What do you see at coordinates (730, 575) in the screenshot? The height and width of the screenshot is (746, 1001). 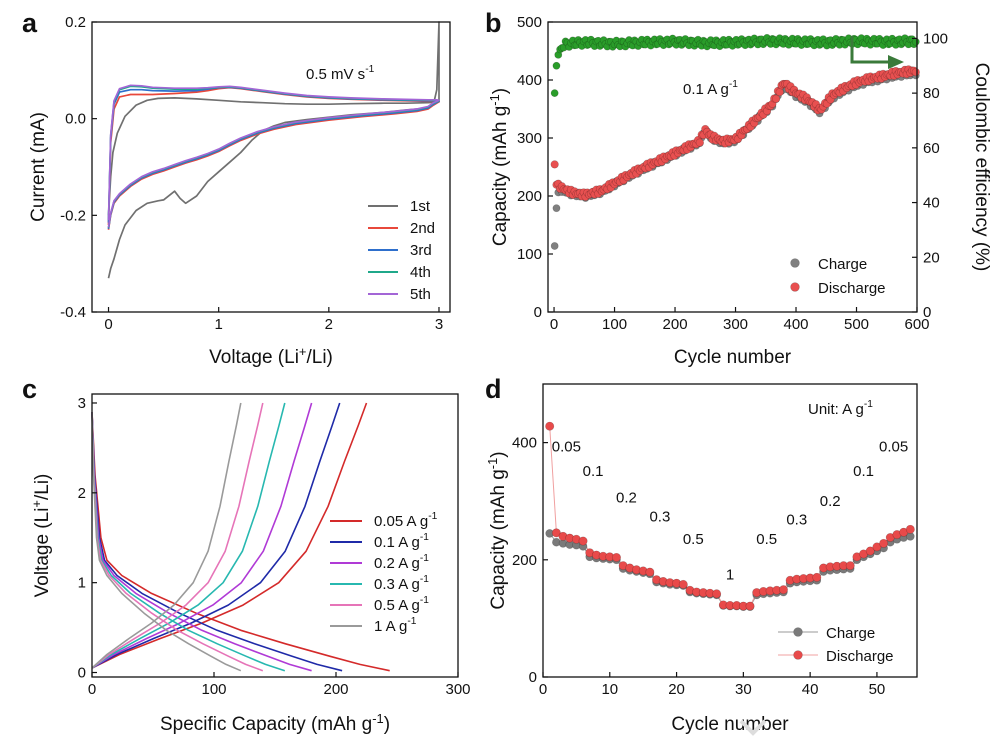 I see `rate-label: 1` at bounding box center [730, 575].